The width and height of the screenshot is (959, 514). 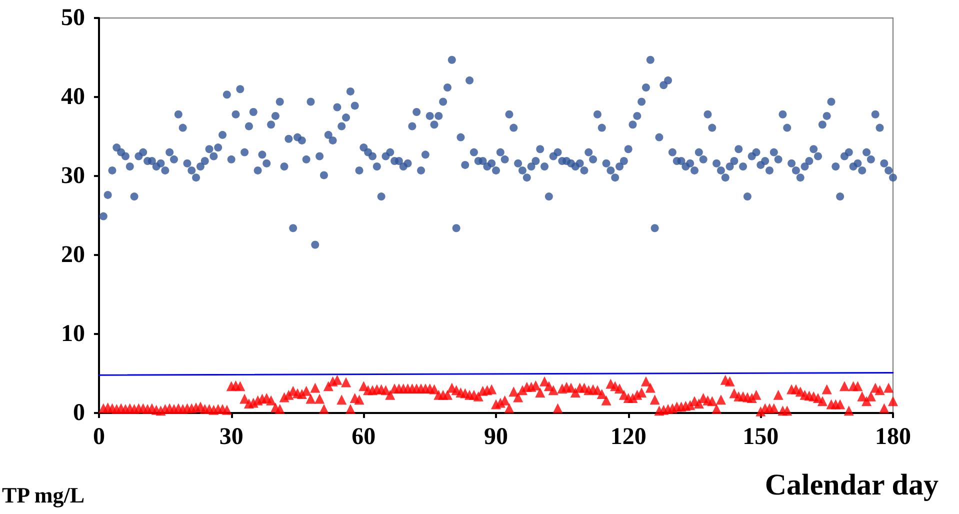 I want to click on x-axis-title: Calendar day, so click(x=851, y=485).